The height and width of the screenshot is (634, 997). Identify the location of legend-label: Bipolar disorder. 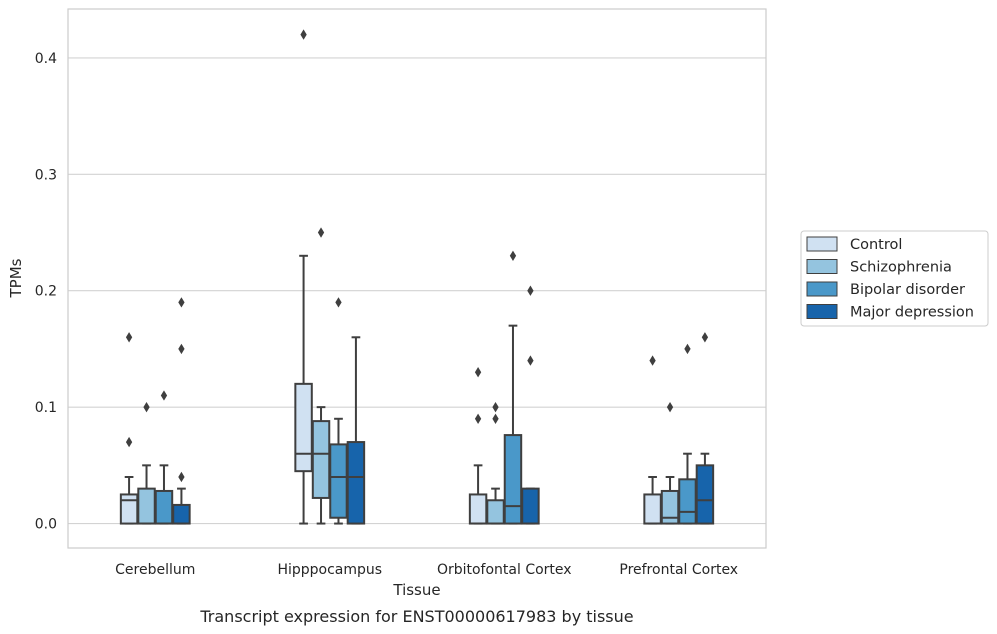
(907, 290).